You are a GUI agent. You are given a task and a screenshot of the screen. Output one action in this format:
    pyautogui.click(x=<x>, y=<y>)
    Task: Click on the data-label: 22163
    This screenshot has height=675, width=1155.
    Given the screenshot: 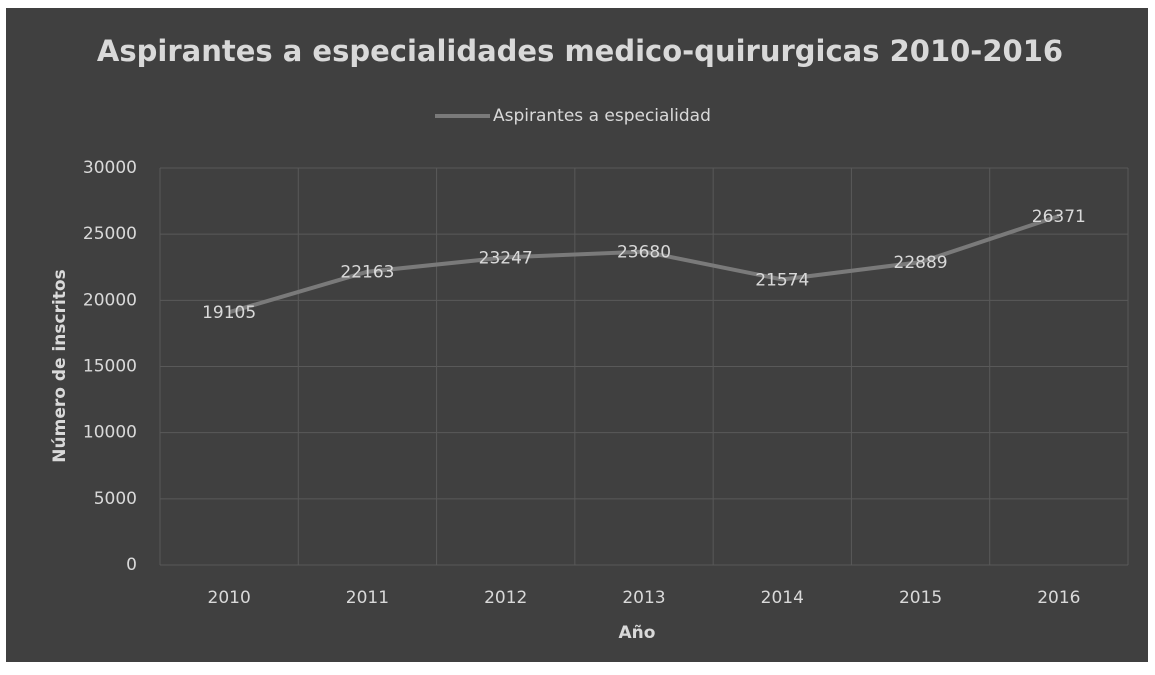 What is the action you would take?
    pyautogui.click(x=367, y=273)
    